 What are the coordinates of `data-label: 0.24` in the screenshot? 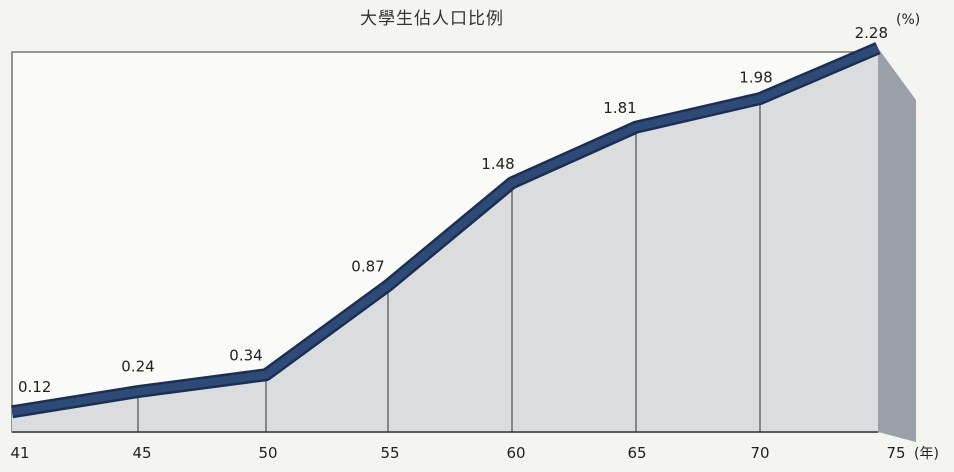 It's located at (137, 367).